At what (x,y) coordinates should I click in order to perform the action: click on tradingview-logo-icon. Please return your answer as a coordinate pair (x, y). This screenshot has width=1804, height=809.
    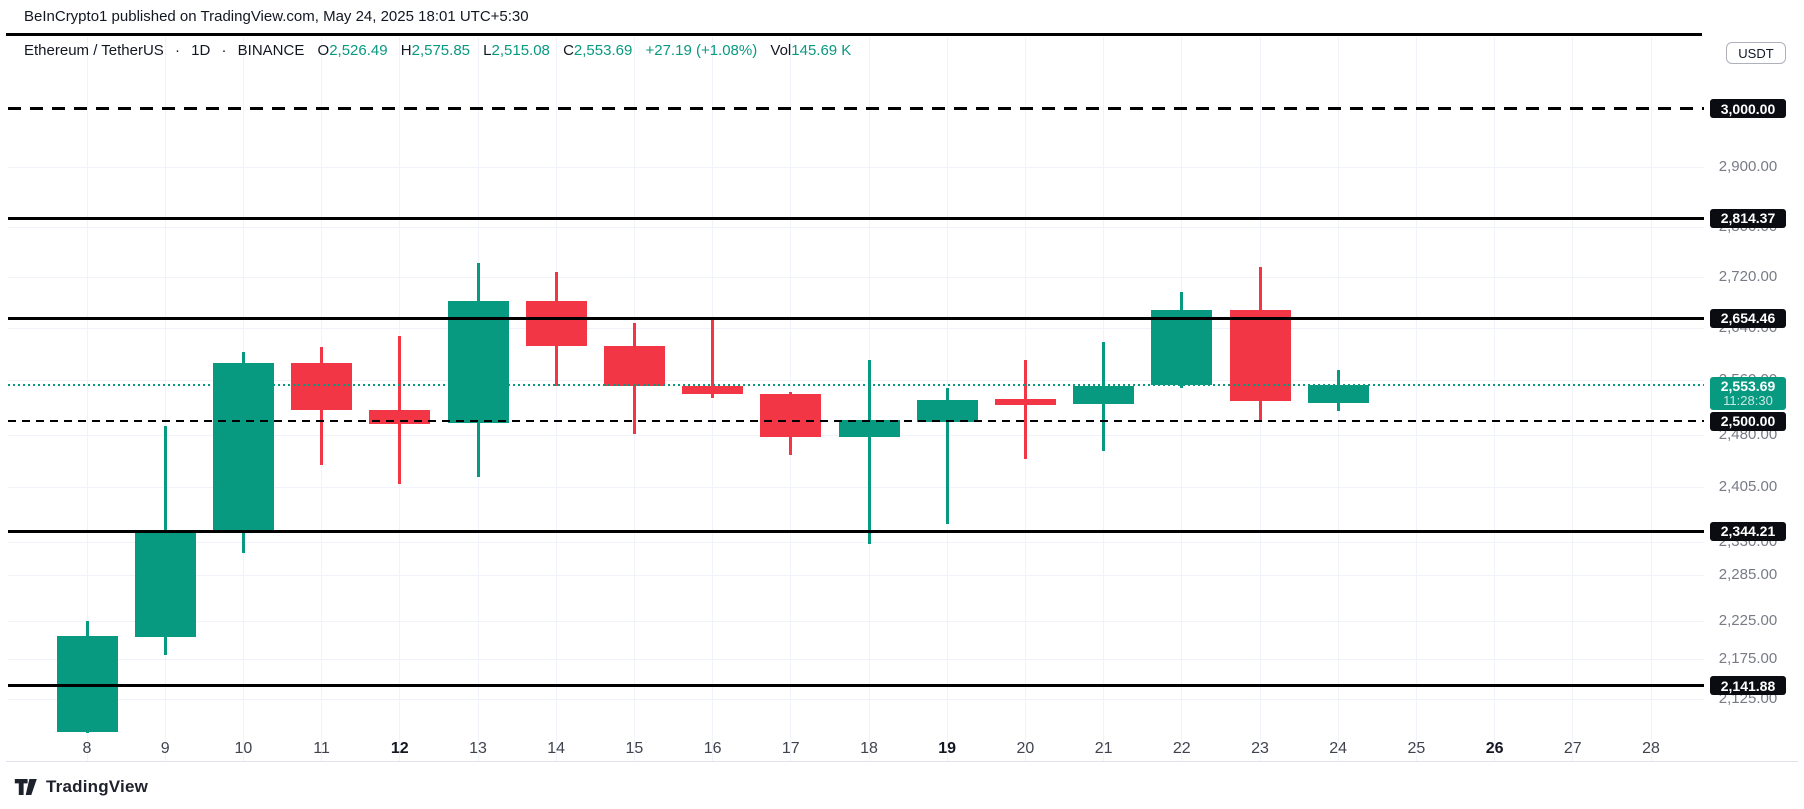
    Looking at the image, I should click on (25, 787).